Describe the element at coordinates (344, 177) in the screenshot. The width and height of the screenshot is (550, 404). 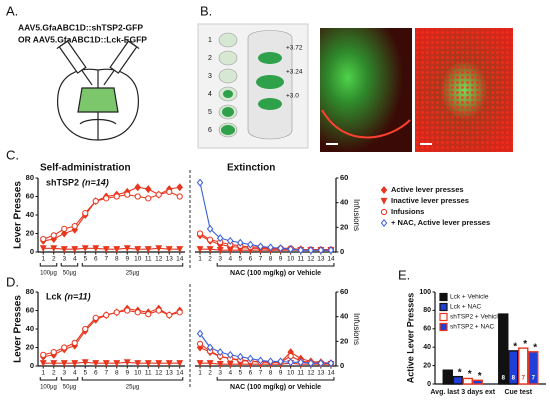
I see `y2-tick-label: 60` at that location.